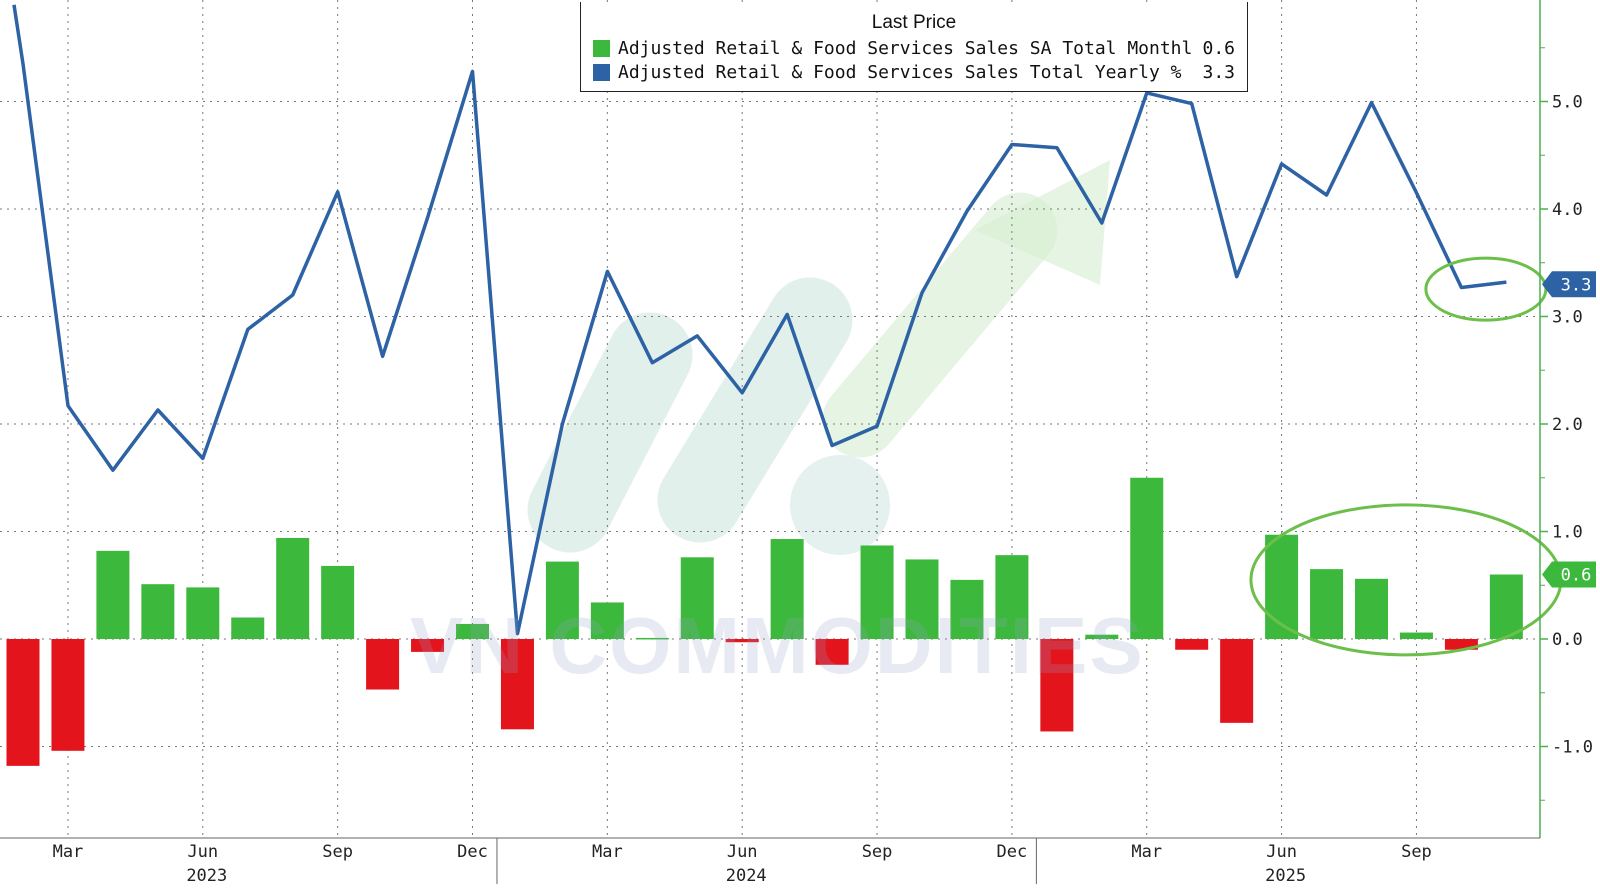  Describe the element at coordinates (914, 23) in the screenshot. I see `legend-title: Last Price` at that location.